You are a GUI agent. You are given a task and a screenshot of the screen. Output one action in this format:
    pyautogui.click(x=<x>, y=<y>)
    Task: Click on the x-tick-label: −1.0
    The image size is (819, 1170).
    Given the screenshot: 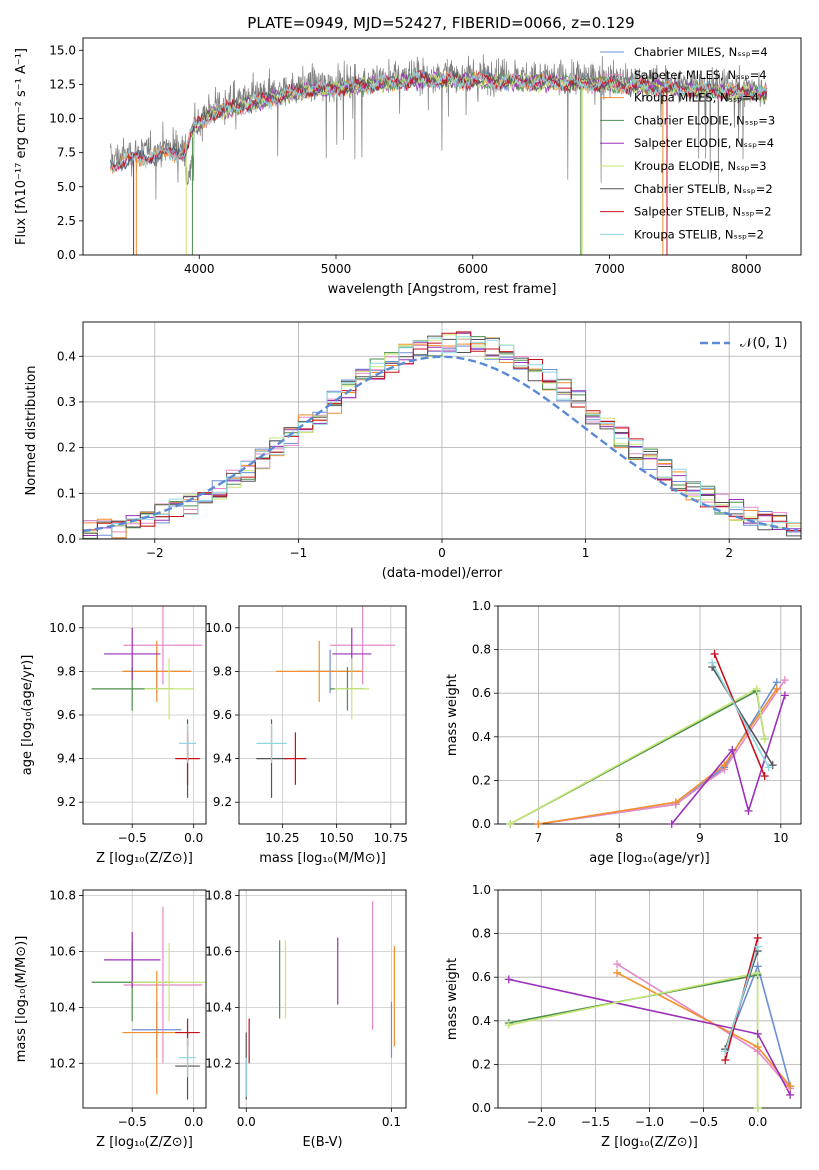 What is the action you would take?
    pyautogui.click(x=649, y=1122)
    